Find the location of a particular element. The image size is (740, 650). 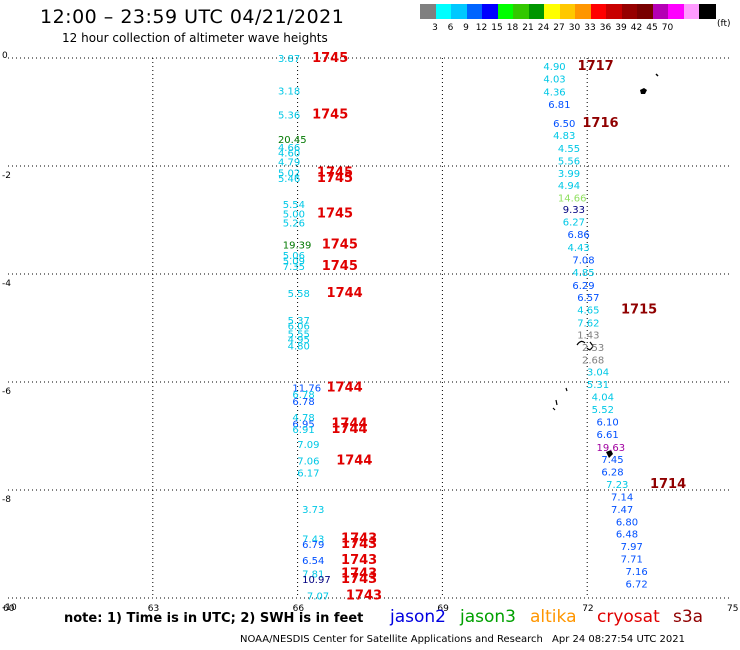

swh-value-label: 7.07 is located at coordinates (318, 596).